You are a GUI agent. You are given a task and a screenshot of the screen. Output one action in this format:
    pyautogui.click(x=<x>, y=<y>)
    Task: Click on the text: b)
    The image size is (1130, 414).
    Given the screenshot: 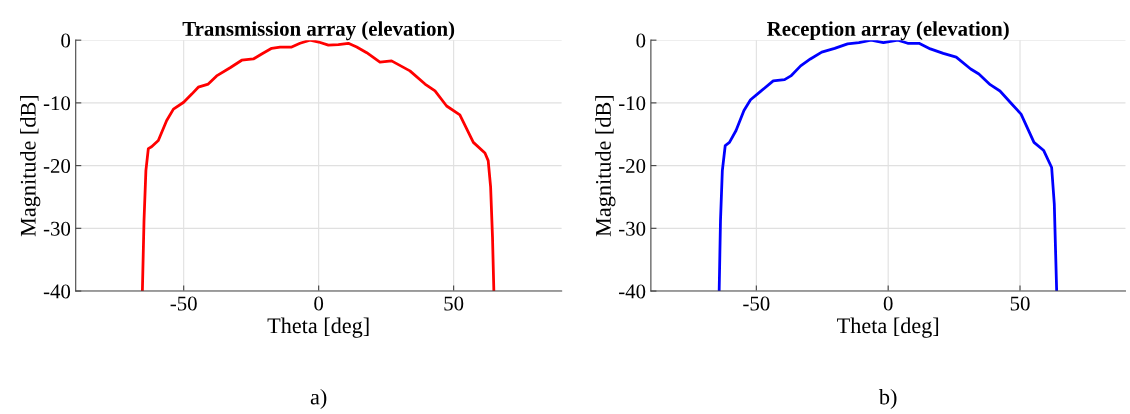 What is the action you would take?
    pyautogui.click(x=887, y=399)
    